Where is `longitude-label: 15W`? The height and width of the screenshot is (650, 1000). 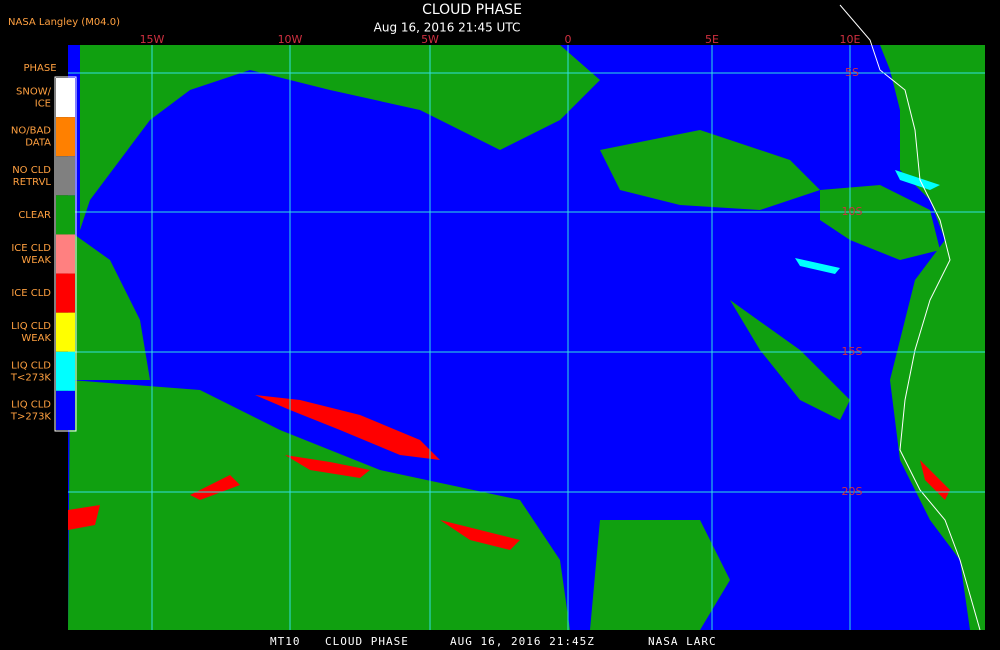
longitude-label: 15W is located at coordinates (152, 39).